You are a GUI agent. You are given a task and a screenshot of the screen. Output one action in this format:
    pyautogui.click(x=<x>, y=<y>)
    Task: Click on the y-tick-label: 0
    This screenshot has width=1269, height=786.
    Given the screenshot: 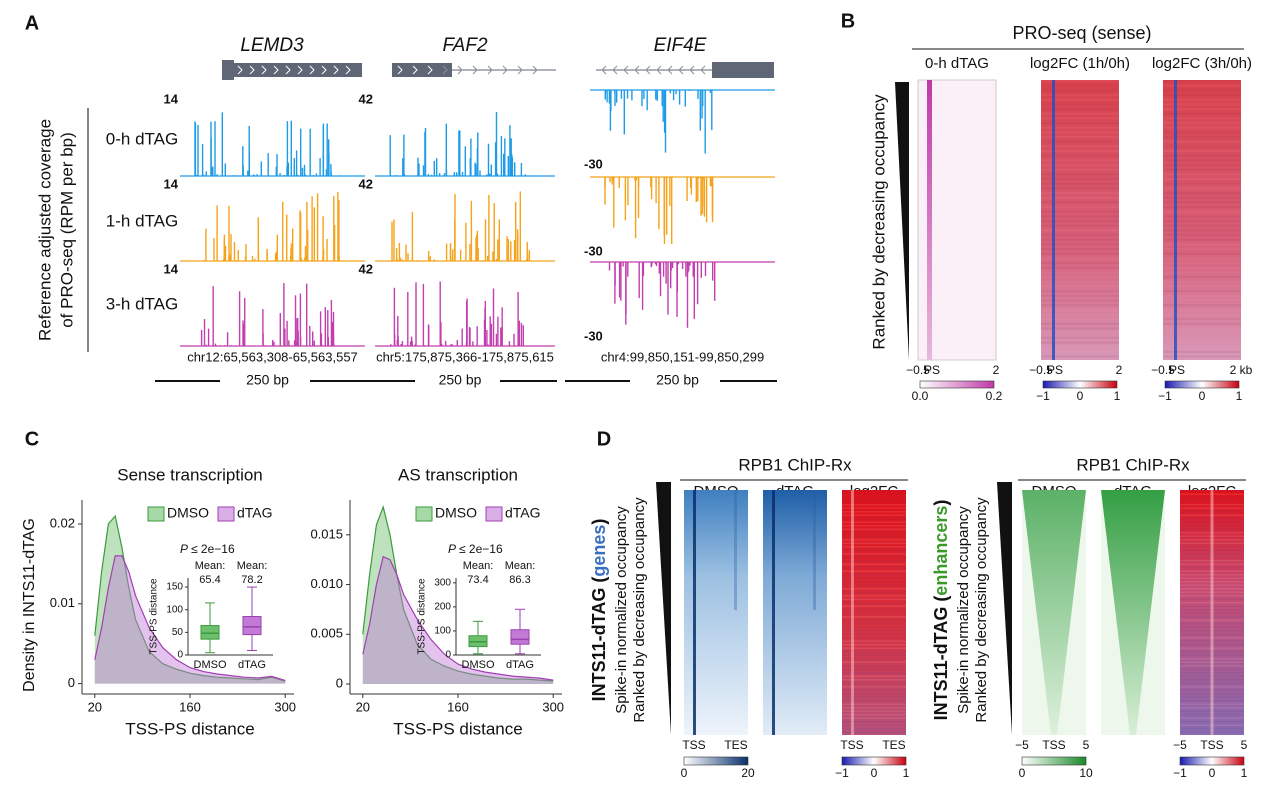 What is the action you would take?
    pyautogui.click(x=71, y=682)
    